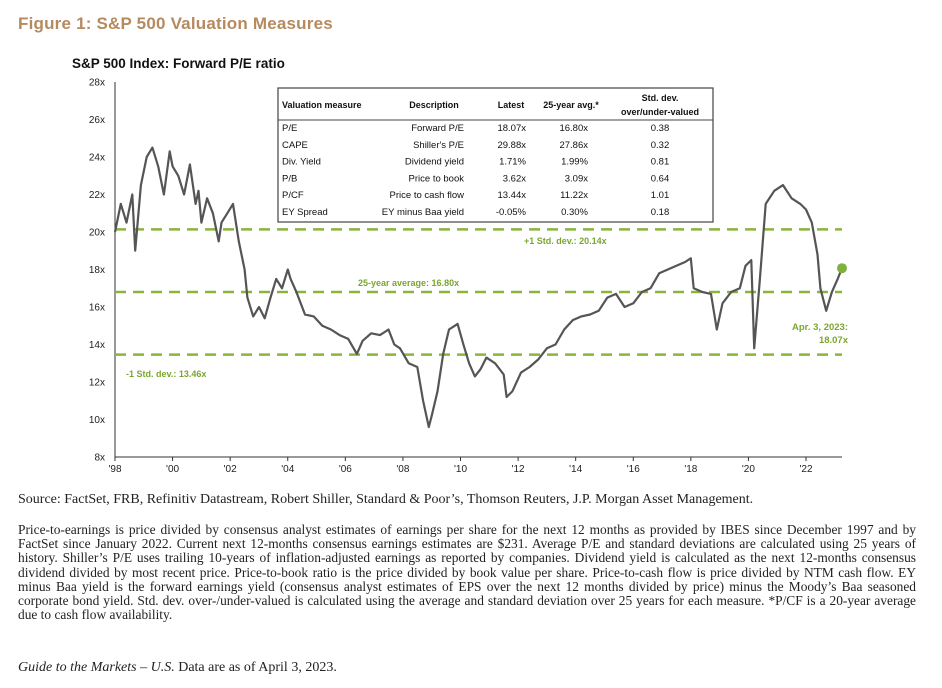 The image size is (942, 688). I want to click on minus-sd-label: -1 Std. dev.: 13.46x, so click(166, 374).